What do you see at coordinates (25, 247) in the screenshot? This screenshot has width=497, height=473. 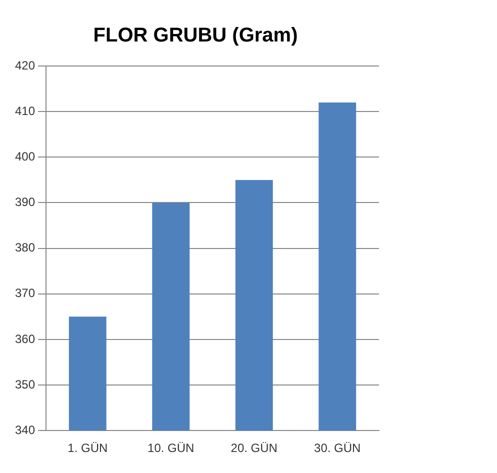 I see `y-tick-label: 380` at bounding box center [25, 247].